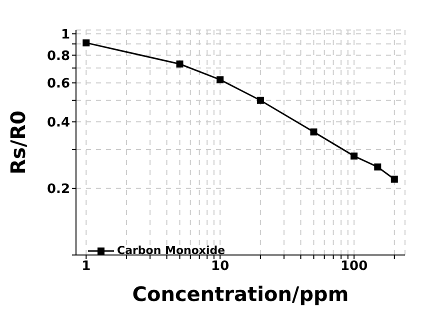 This screenshot has width=435, height=331. What do you see at coordinates (220, 266) in the screenshot?
I see `x-tick-label: 10` at bounding box center [220, 266].